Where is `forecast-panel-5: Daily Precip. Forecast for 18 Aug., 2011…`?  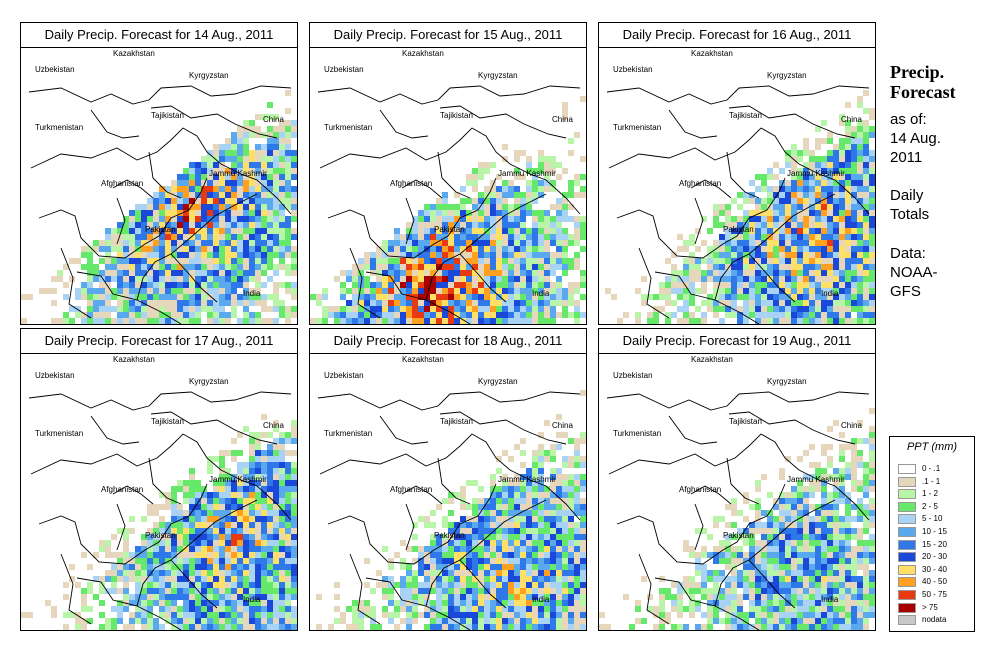
forecast-panel-5: Daily Precip. Forecast for 18 Aug., 2011… is located at coordinates (448, 479).